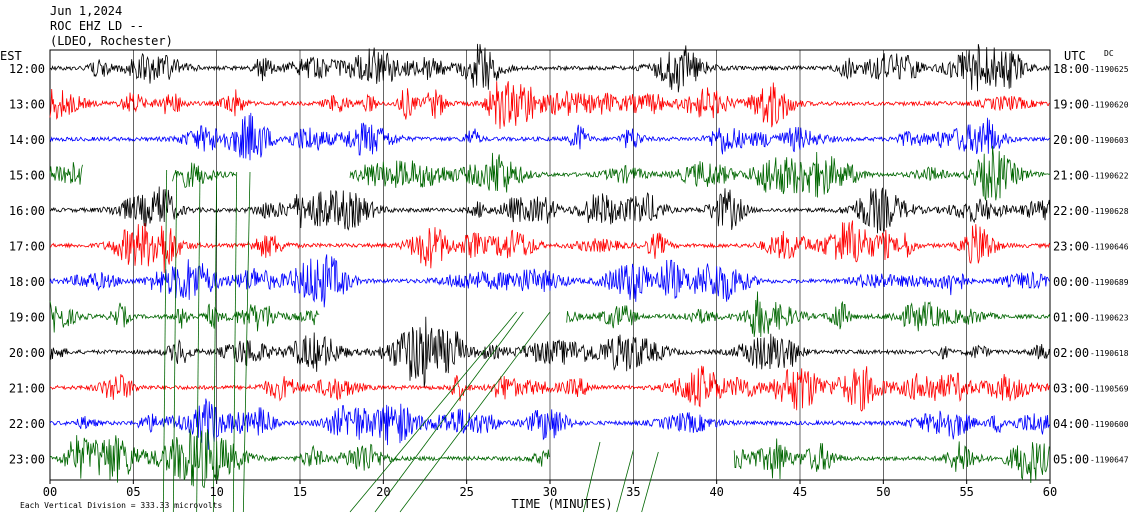 The image size is (1130, 519). I want to click on station-network: (LDEO, Rochester), so click(111, 41).